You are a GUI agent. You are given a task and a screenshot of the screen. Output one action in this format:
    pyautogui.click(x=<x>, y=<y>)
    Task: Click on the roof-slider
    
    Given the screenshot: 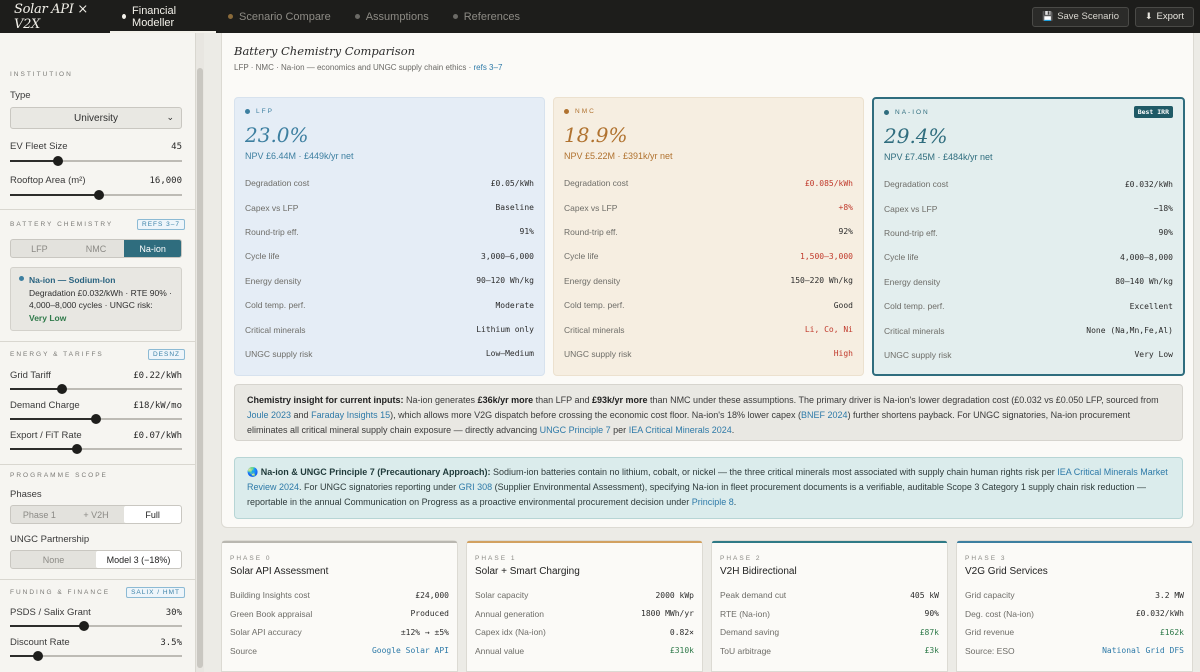 What is the action you would take?
    pyautogui.click(x=96, y=195)
    